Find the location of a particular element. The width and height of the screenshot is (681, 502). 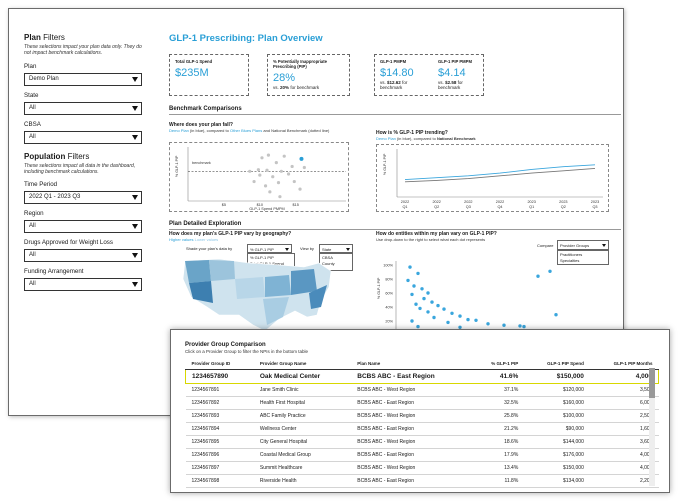

compare-option: Practitioners is located at coordinates (571, 254).